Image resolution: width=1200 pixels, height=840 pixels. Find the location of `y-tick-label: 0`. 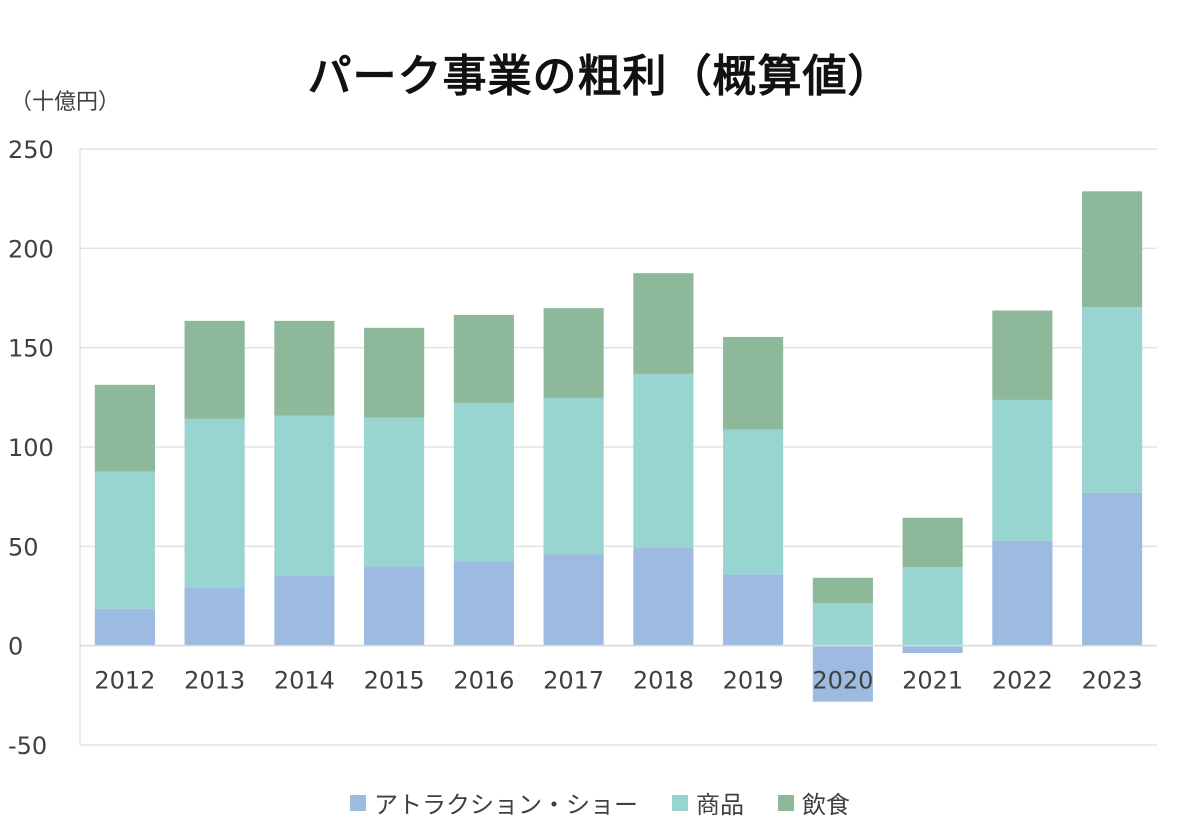

y-tick-label: 0 is located at coordinates (15, 647).